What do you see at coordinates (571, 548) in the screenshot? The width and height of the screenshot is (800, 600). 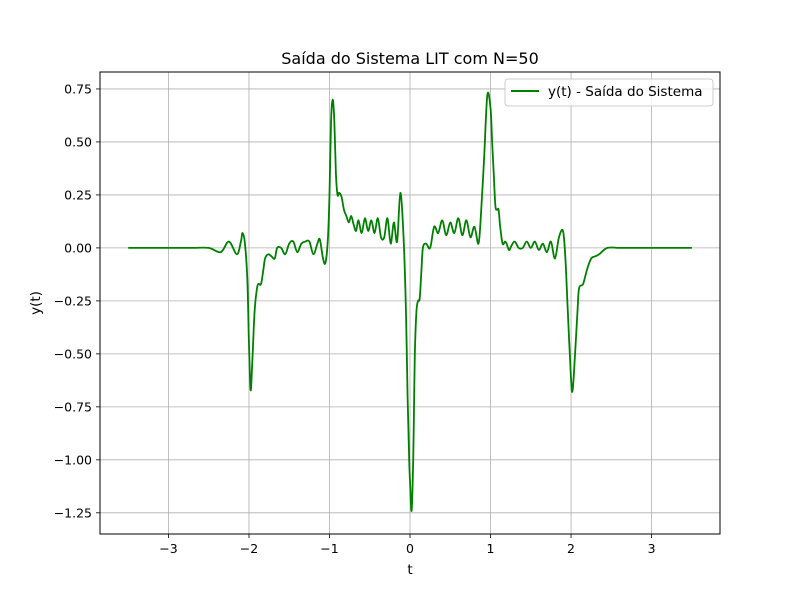 I see `x-tick-label: 2` at bounding box center [571, 548].